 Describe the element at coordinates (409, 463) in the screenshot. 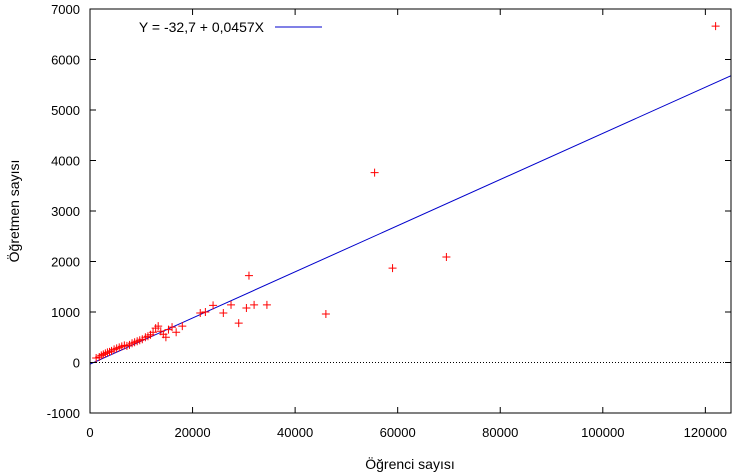

I see `x-axis-title: Öğrenci sayısı` at that location.